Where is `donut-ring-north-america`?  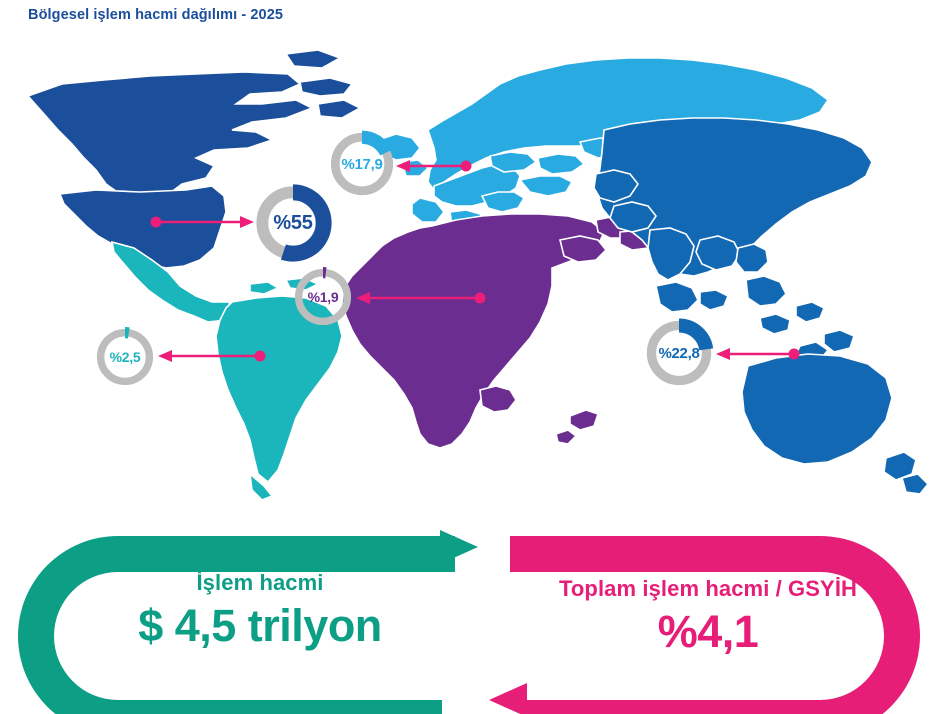
donut-ring-north-america is located at coordinates (293, 223).